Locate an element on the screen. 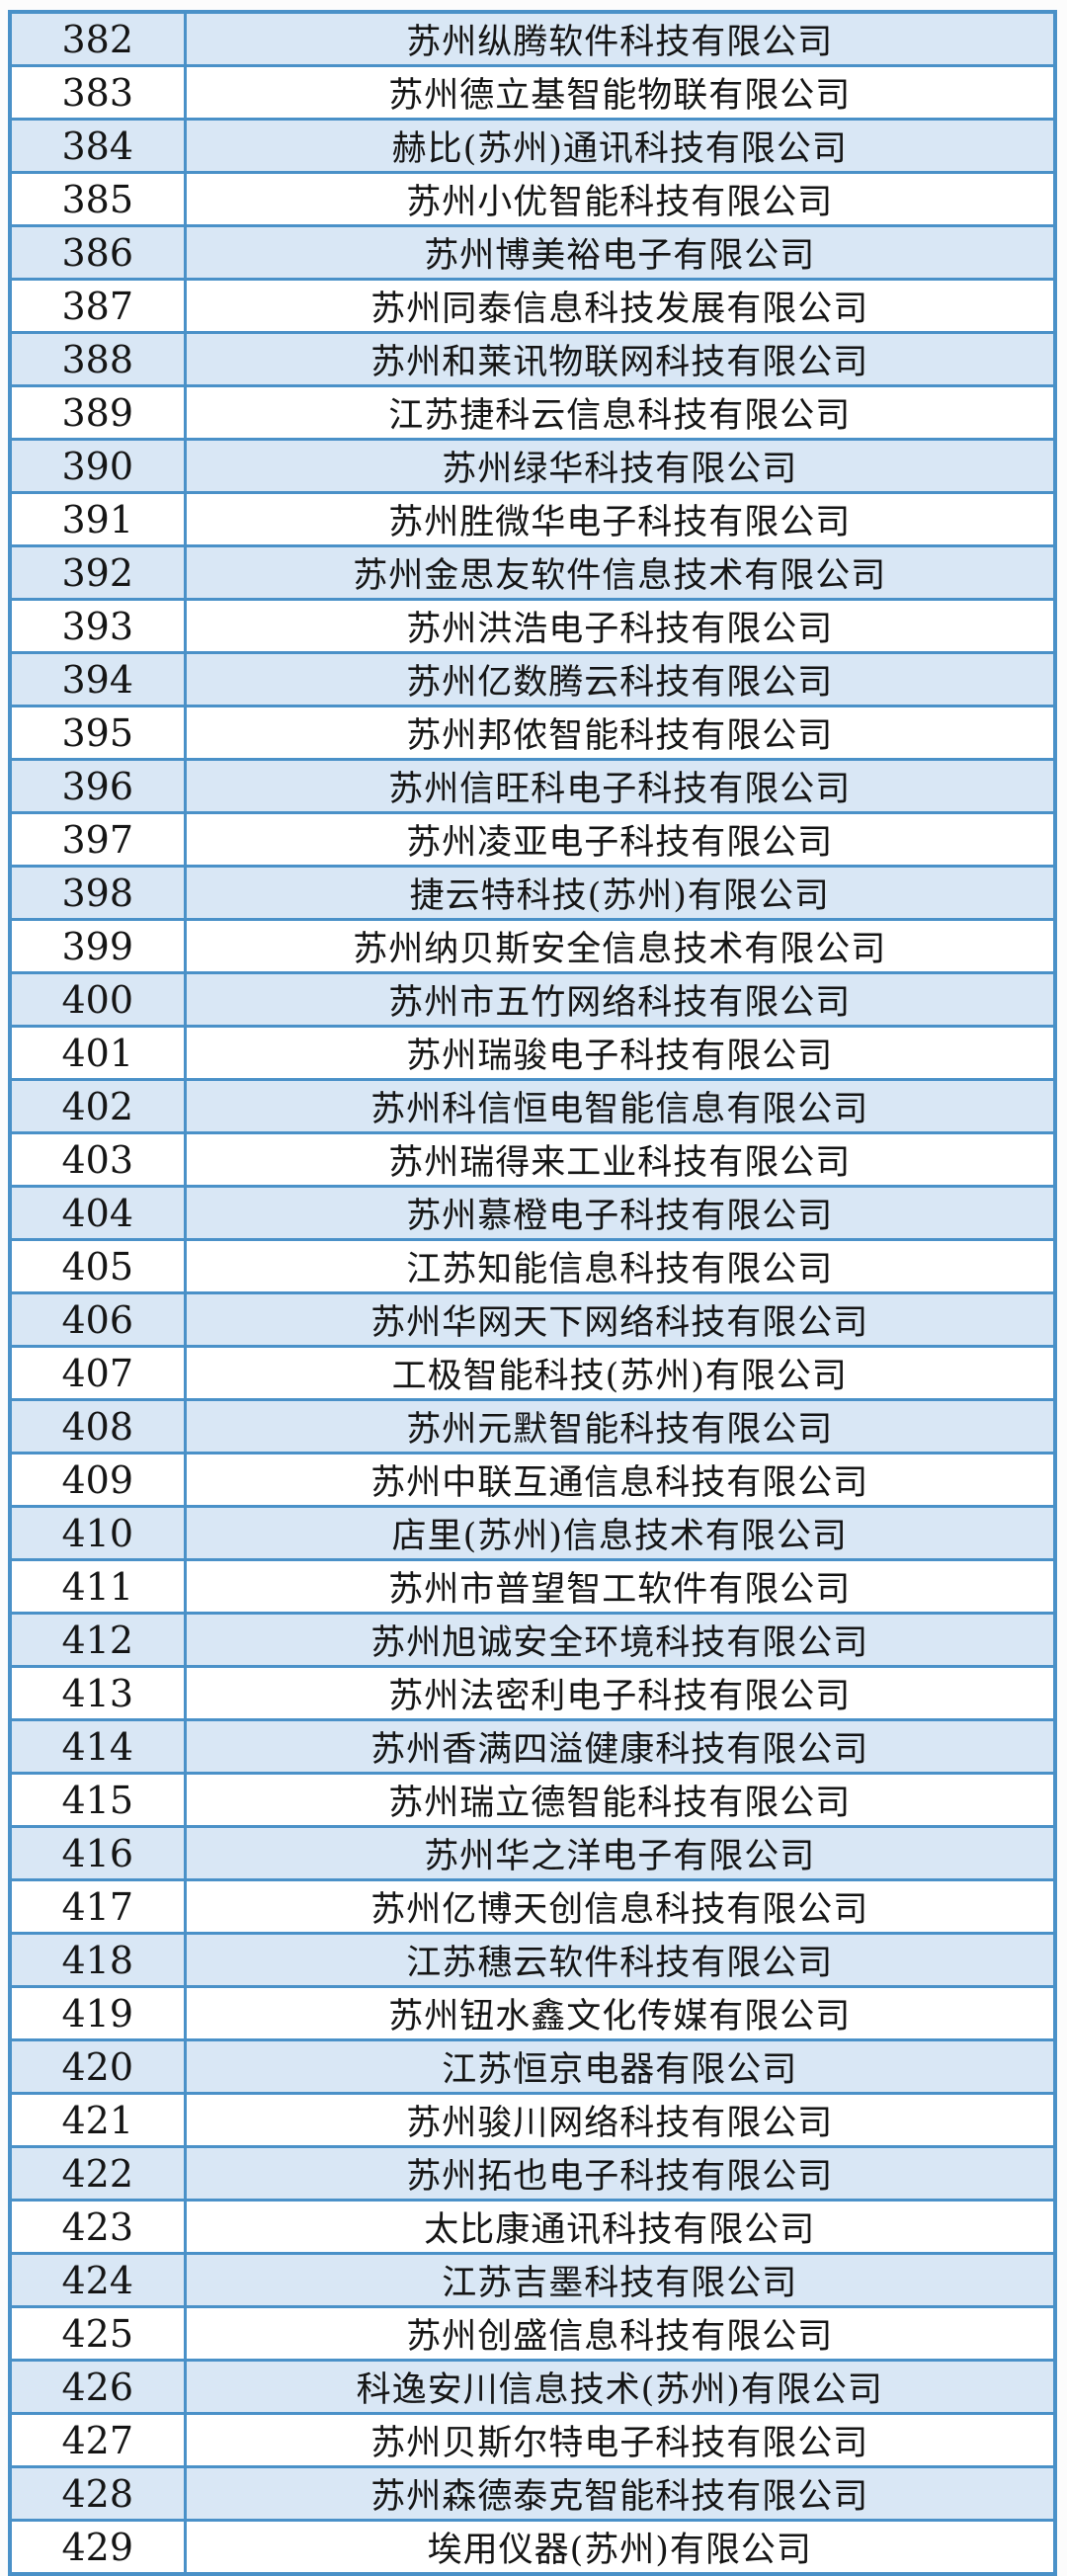 This screenshot has width=1067, height=2576. table-row: 398 捷云特科技(苏州)有限公司 is located at coordinates (532, 893).